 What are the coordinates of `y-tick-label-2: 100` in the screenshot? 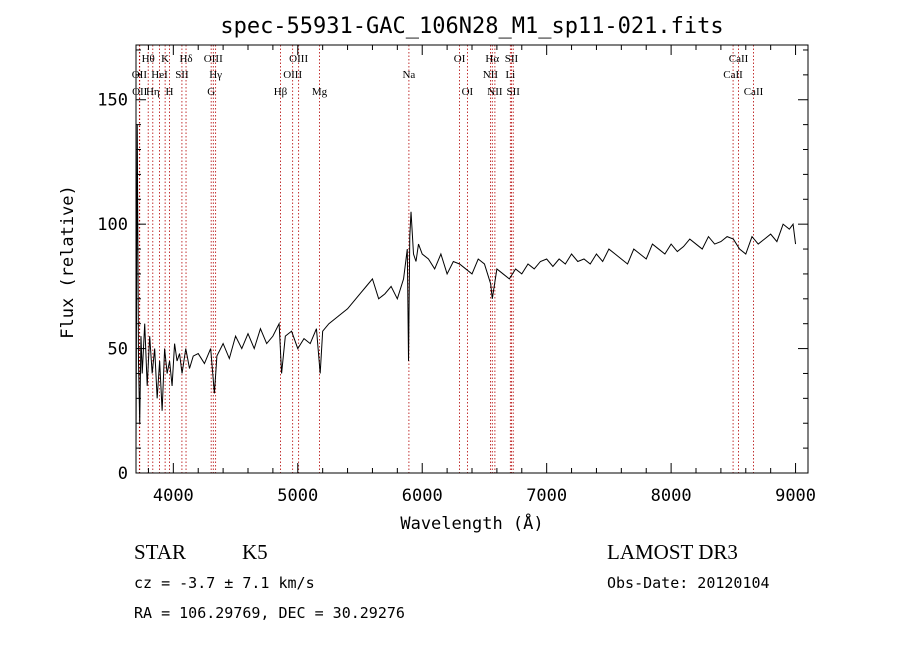 It's located at (112, 225).